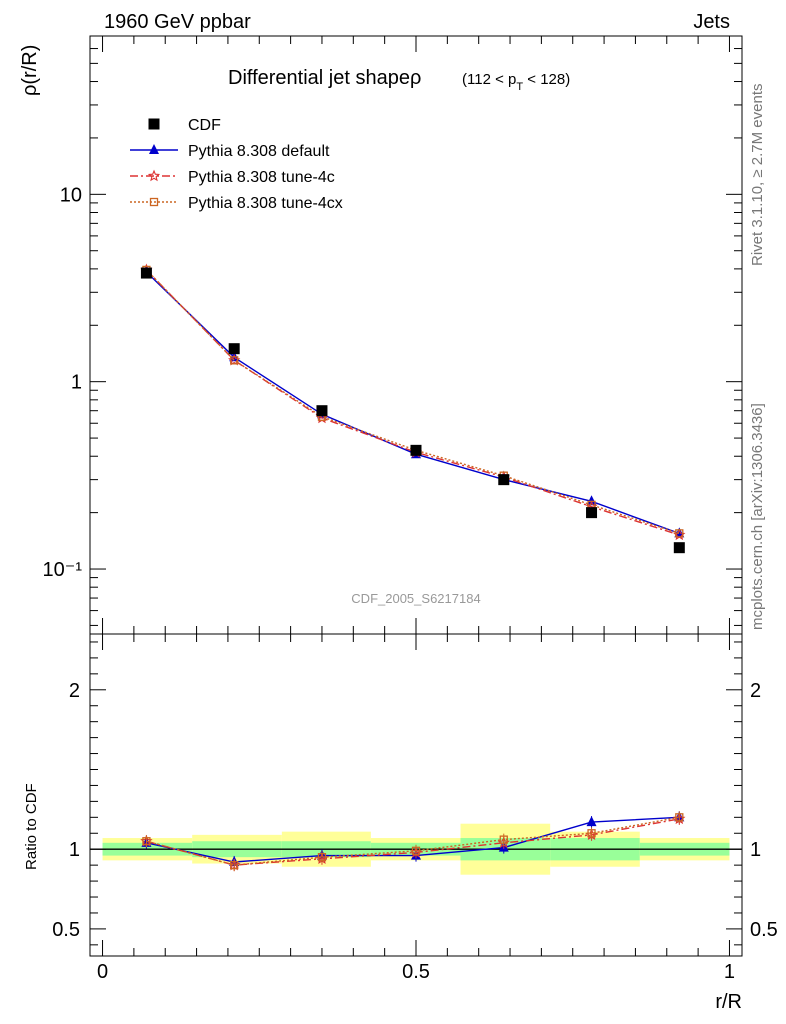 Image resolution: width=786 pixels, height=1024 pixels. Describe the element at coordinates (711, 22) in the screenshot. I see `header-right: Jets` at that location.